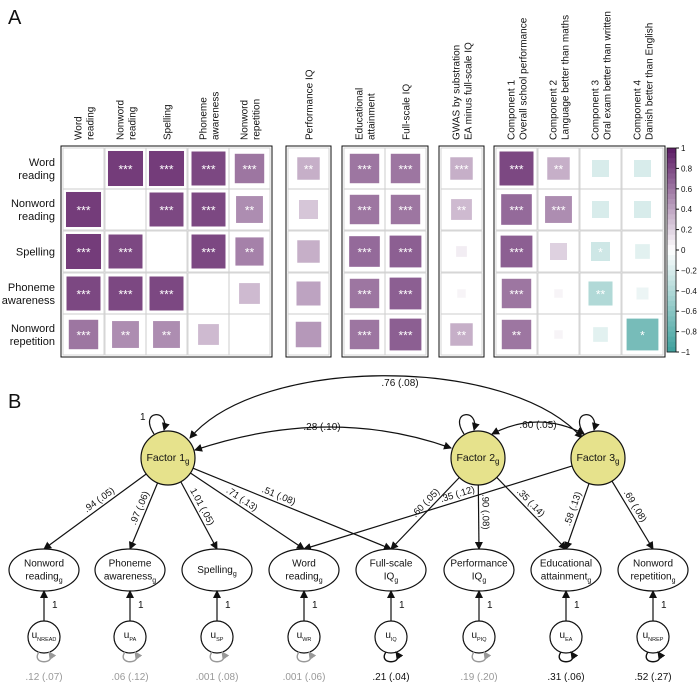 This screenshot has height=691, width=700. Describe the element at coordinates (304, 636) in the screenshot. I see `residual-label: uWR` at that location.